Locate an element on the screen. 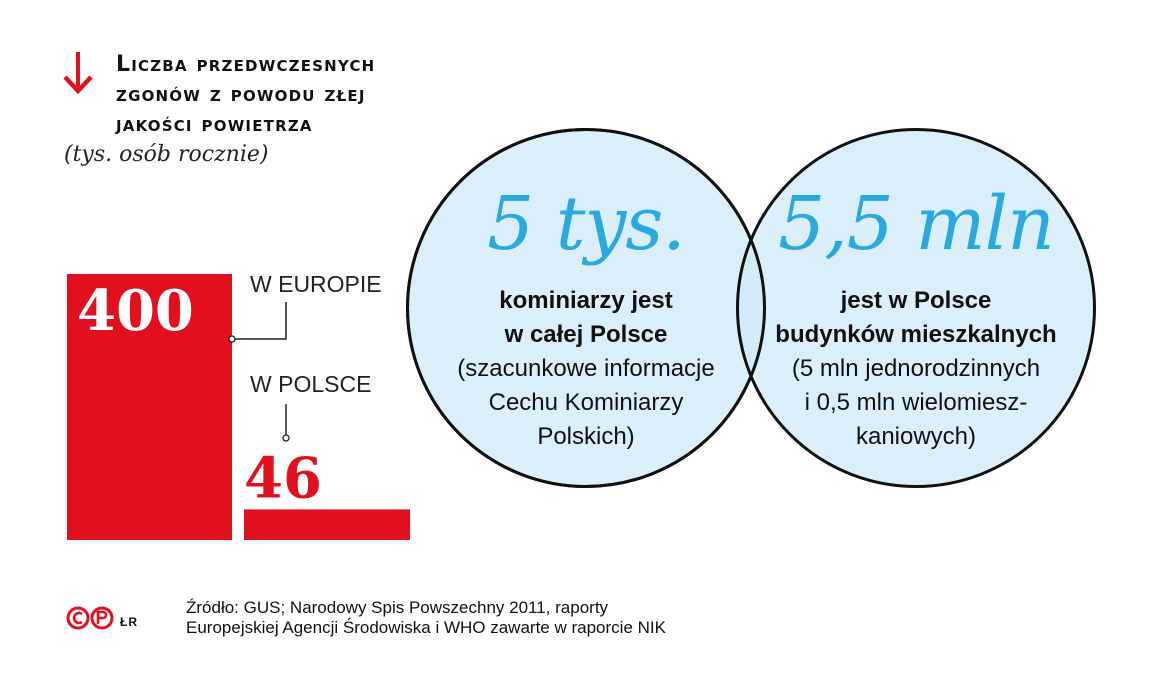 The height and width of the screenshot is (689, 1154). circle-1-big-number: 5 tys. is located at coordinates (586, 224).